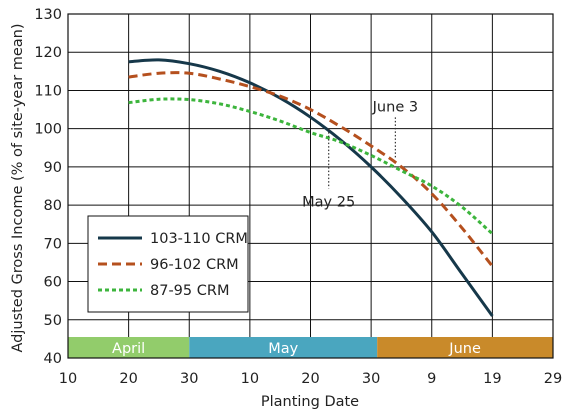 This screenshot has height=414, width=565. Describe the element at coordinates (194, 265) in the screenshot. I see `legend-entry: 96-102 CRM` at that location.